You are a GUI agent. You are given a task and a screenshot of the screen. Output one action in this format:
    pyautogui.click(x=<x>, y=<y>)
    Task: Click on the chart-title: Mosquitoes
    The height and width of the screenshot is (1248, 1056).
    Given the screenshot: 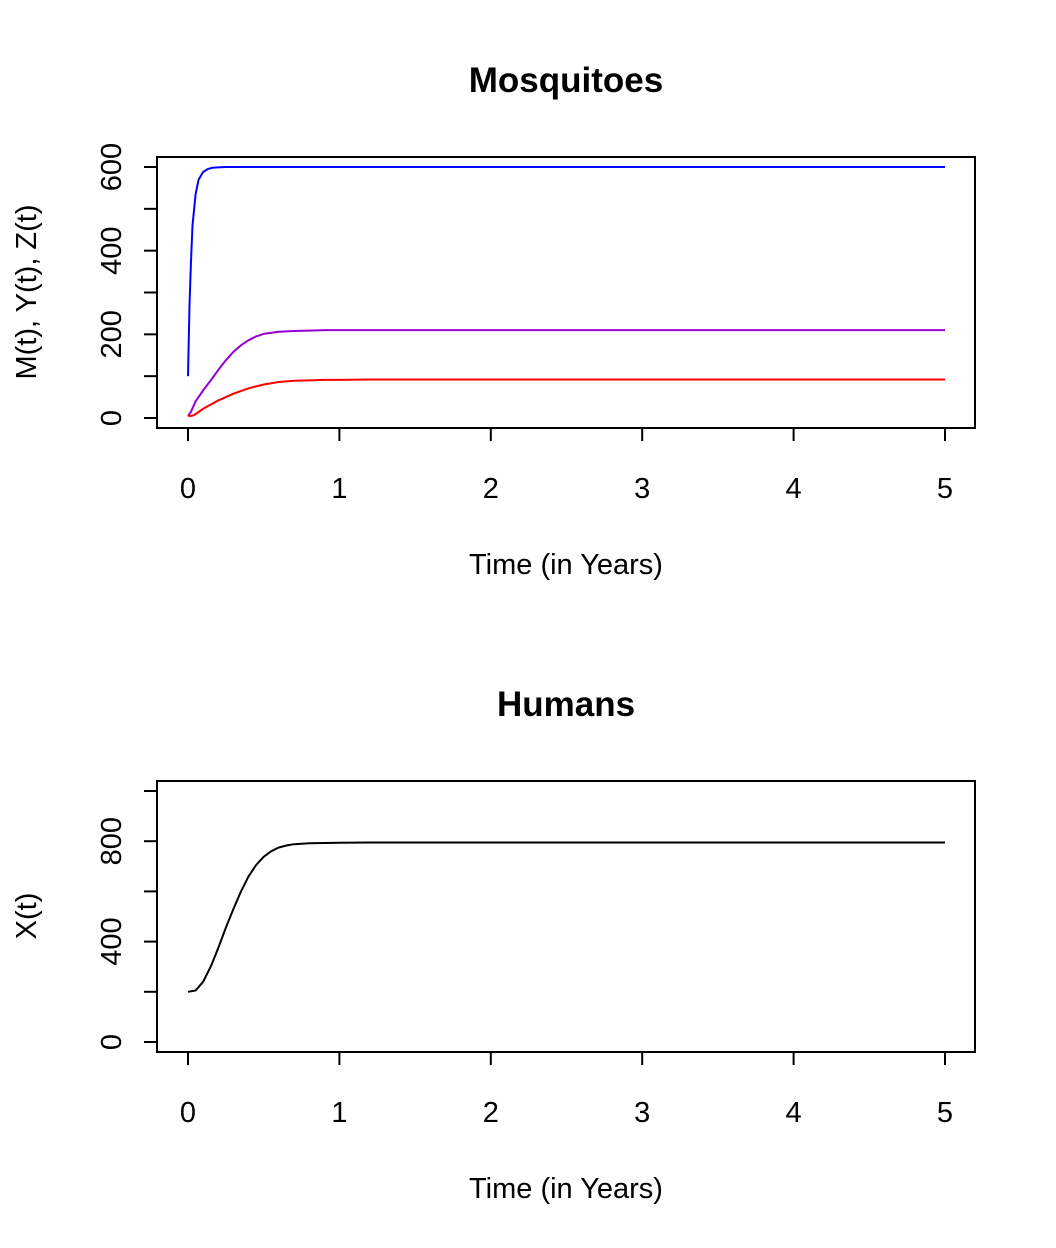 What is the action you would take?
    pyautogui.click(x=566, y=80)
    